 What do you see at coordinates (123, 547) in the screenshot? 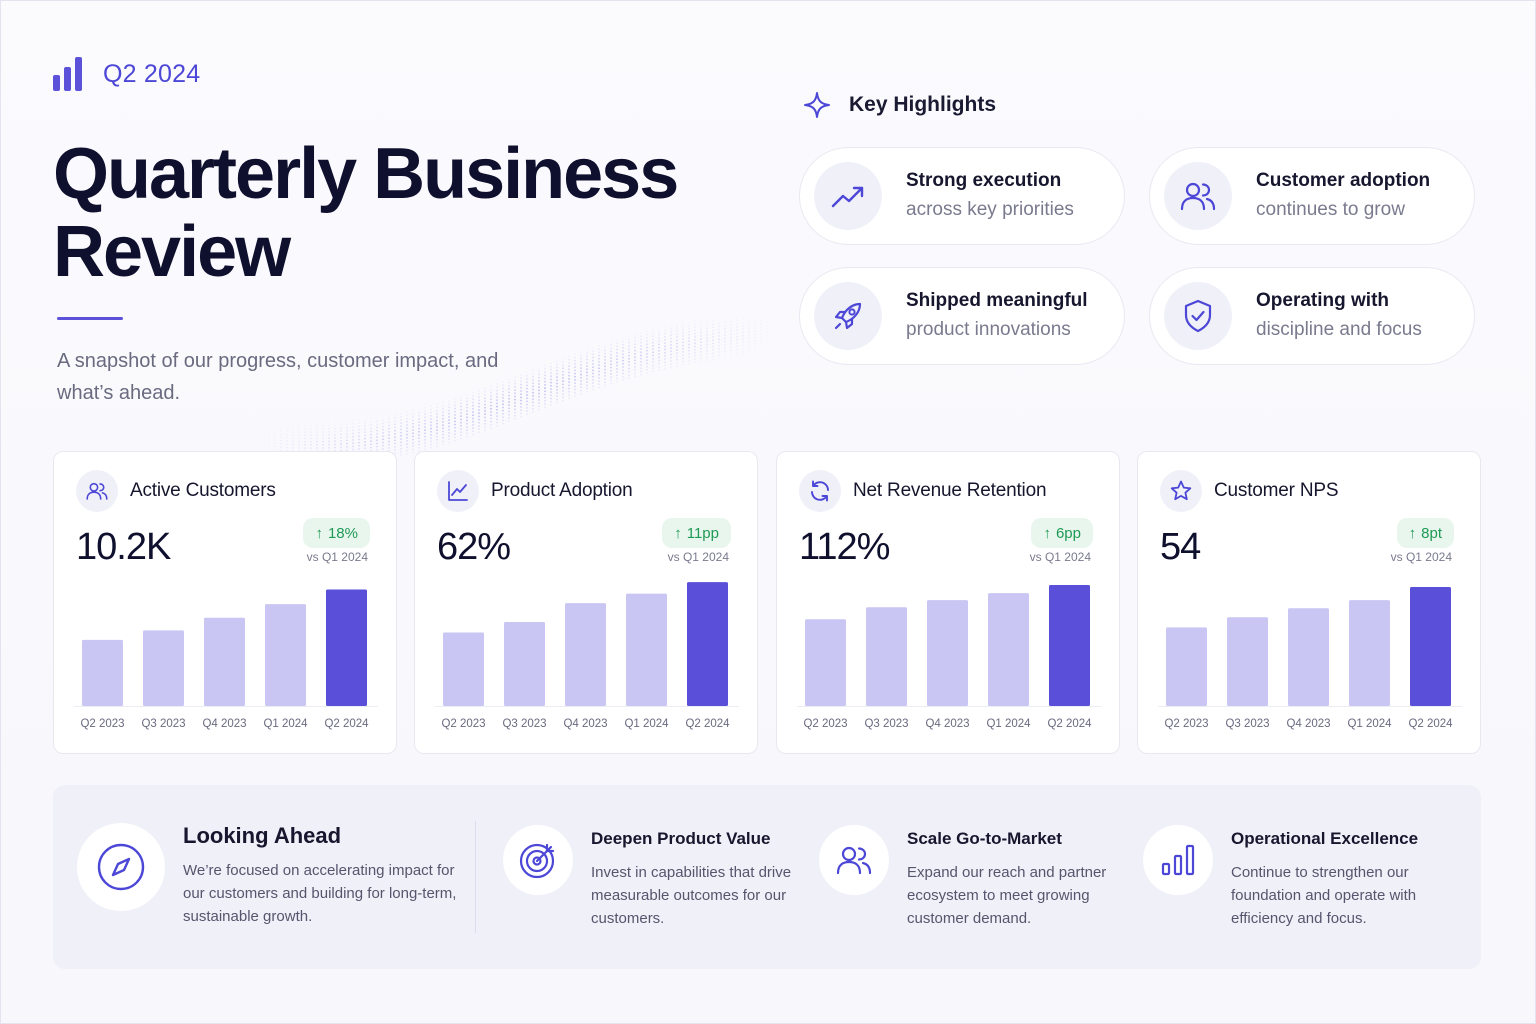
I see `kpi-value: 10.2K` at bounding box center [123, 547].